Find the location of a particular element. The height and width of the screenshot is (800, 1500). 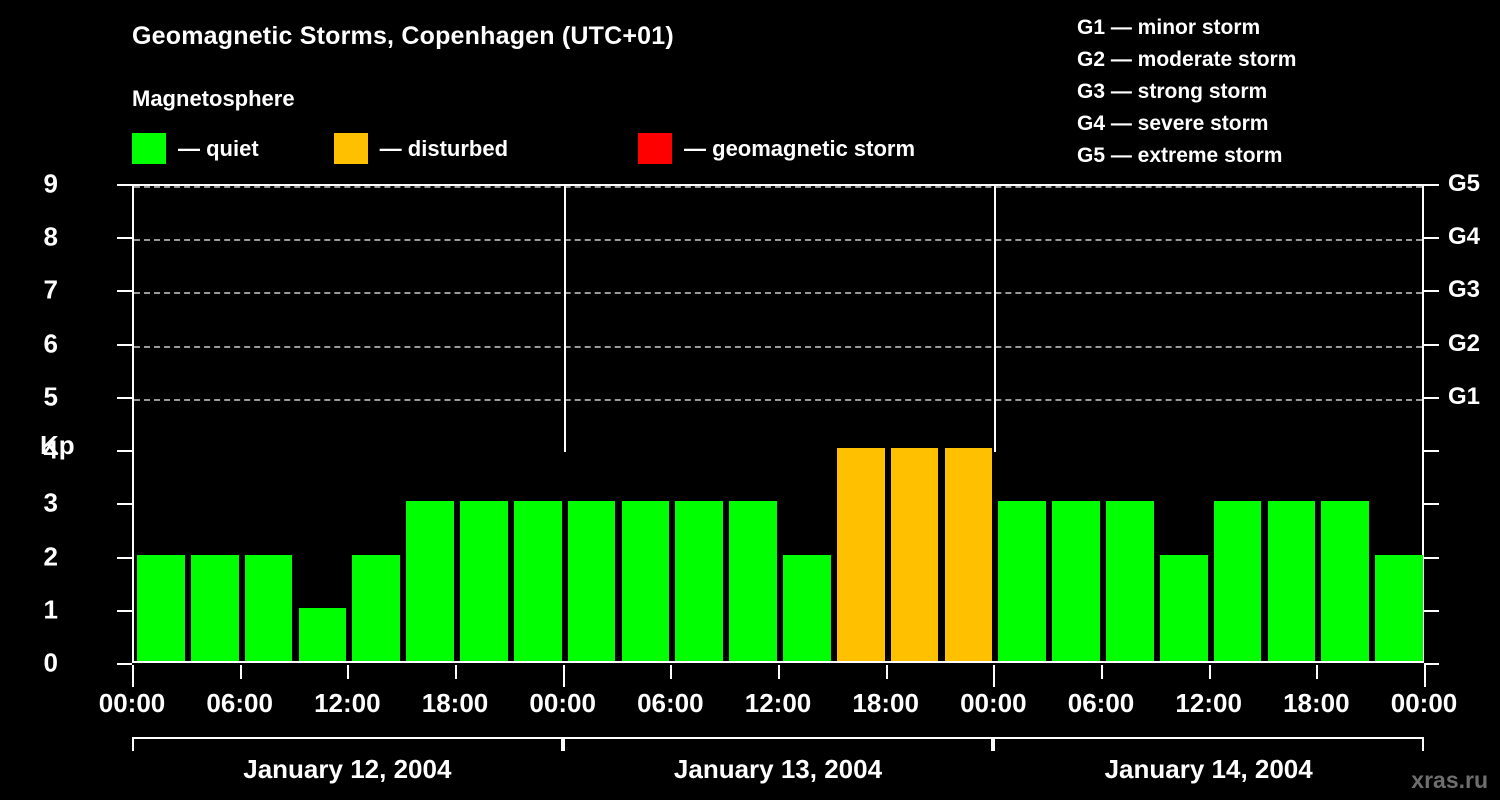

x-tick-label-7: 18:00 is located at coordinates (885, 703).